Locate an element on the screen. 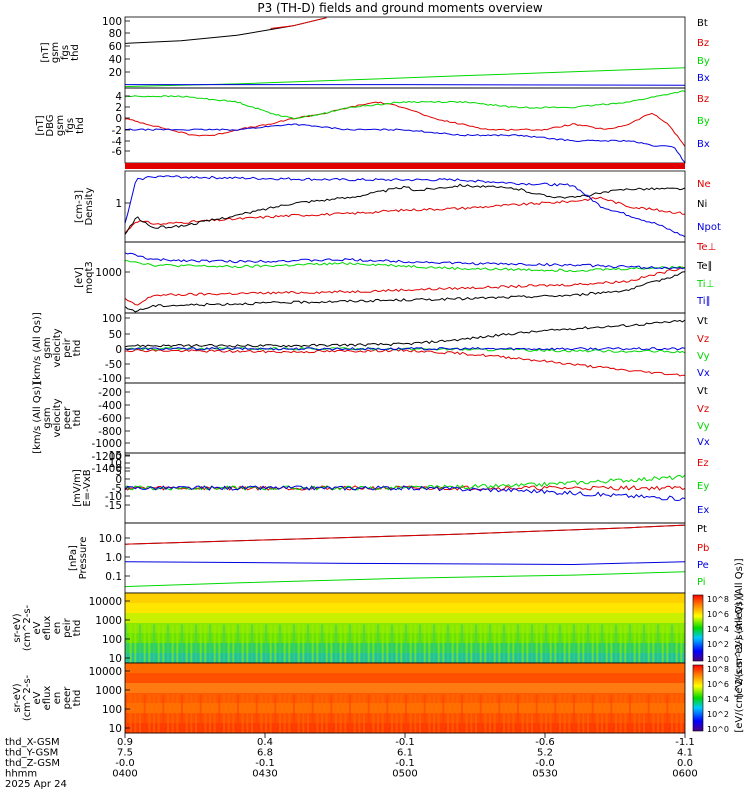 Image resolution: width=750 pixels, height=800 pixels. legend-By: By is located at coordinates (703, 121).